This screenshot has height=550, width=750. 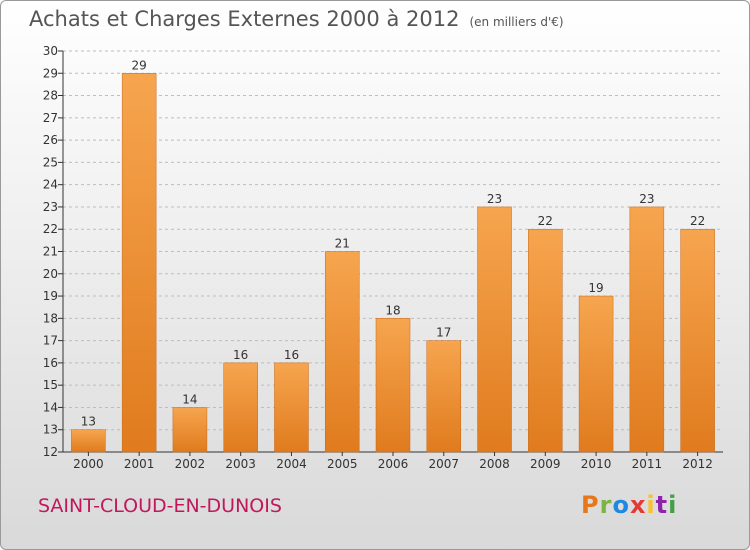 I want to click on chart-subtitle: (en milliers d'€), so click(x=516, y=22).